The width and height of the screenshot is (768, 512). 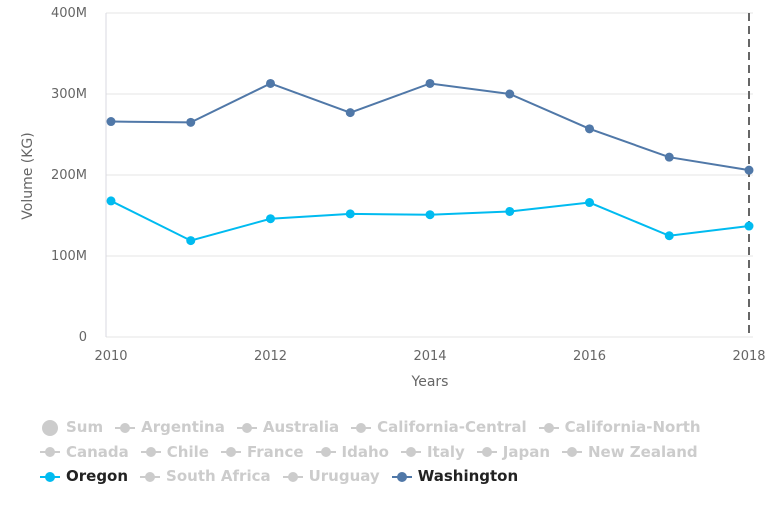 I want to click on legend-item-argentina: Argentina, so click(x=170, y=427).